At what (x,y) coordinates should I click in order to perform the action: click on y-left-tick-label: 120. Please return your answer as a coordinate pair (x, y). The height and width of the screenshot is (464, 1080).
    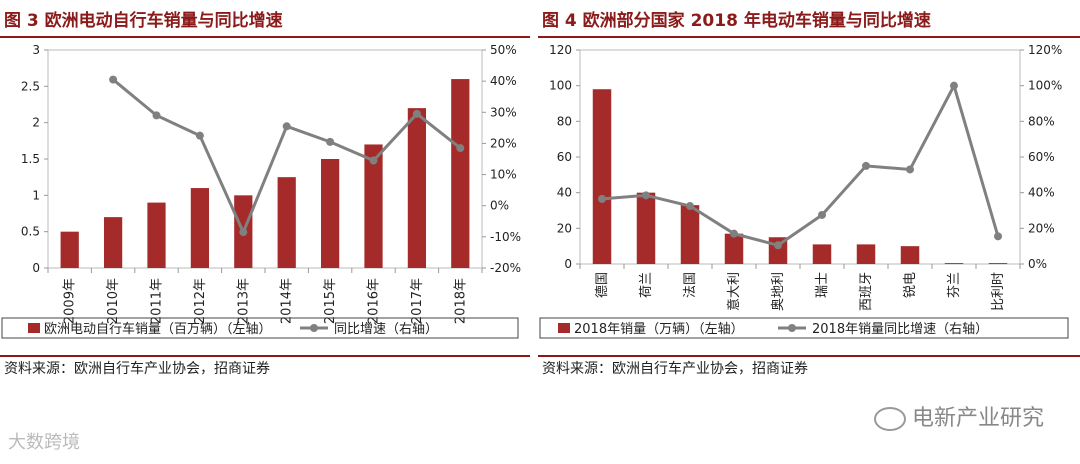
    Looking at the image, I should click on (560, 50).